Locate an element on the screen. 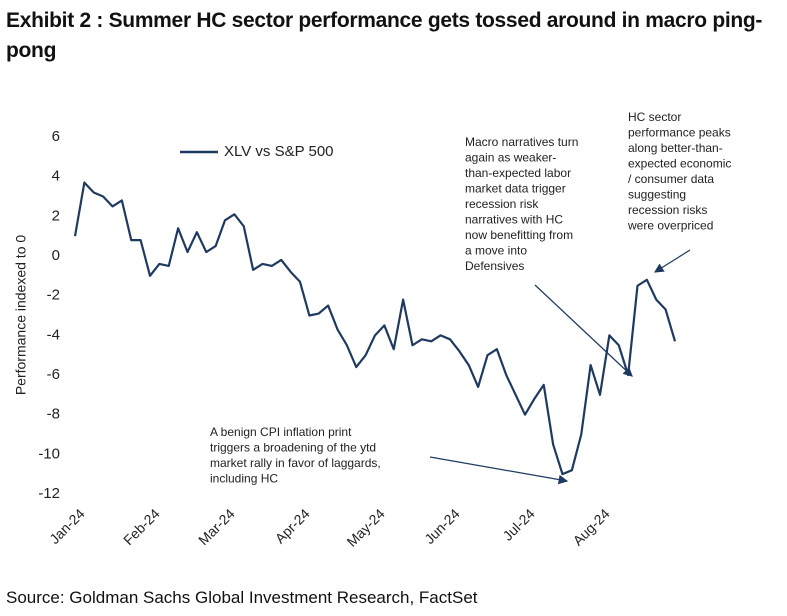 This screenshot has height=616, width=787. annotation: / consumer data is located at coordinates (671, 179).